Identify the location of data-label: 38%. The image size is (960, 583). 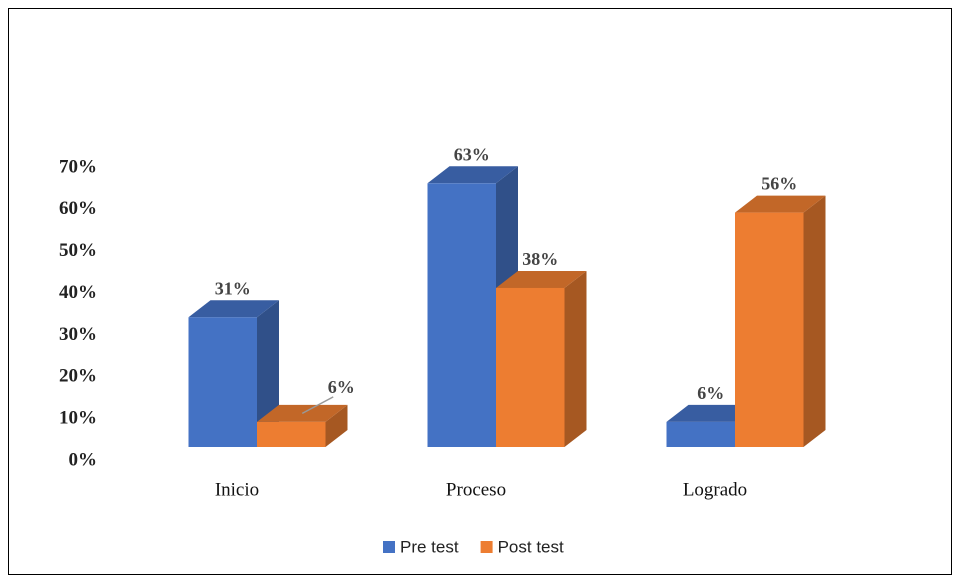
(540, 259).